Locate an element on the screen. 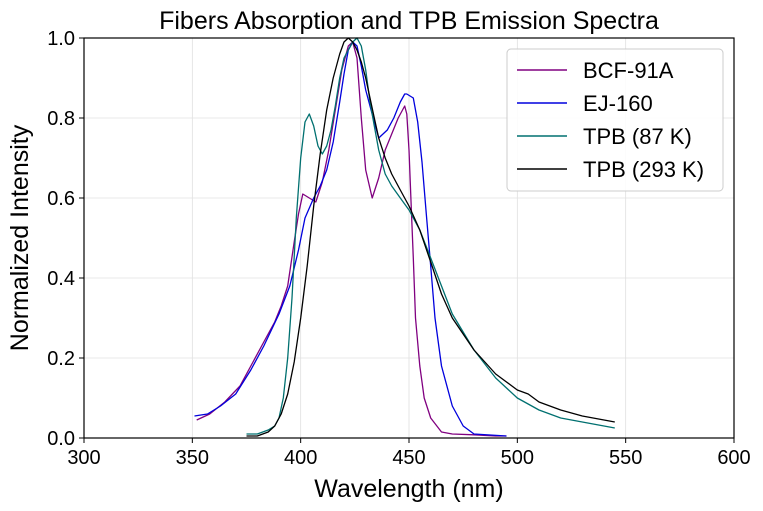 The width and height of the screenshot is (763, 511). legend-label: EJ-160 is located at coordinates (618, 103).